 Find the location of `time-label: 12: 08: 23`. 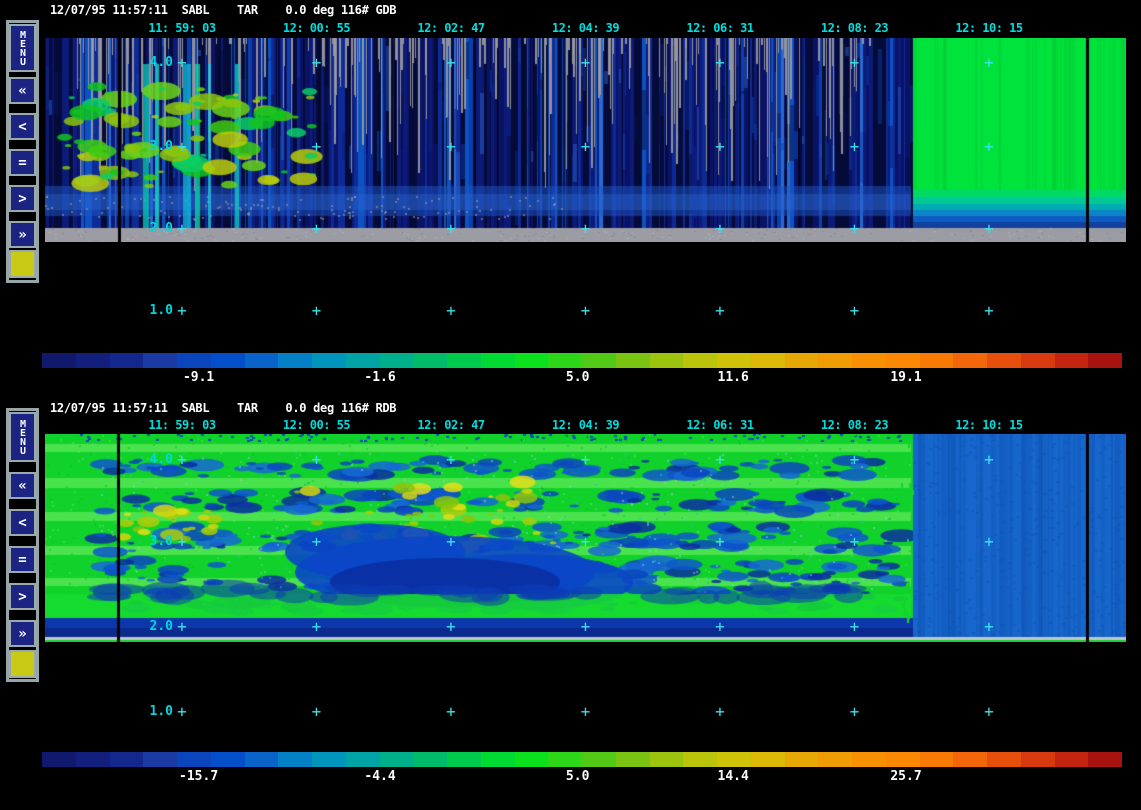

time-label: 12: 08: 23 is located at coordinates (854, 28).